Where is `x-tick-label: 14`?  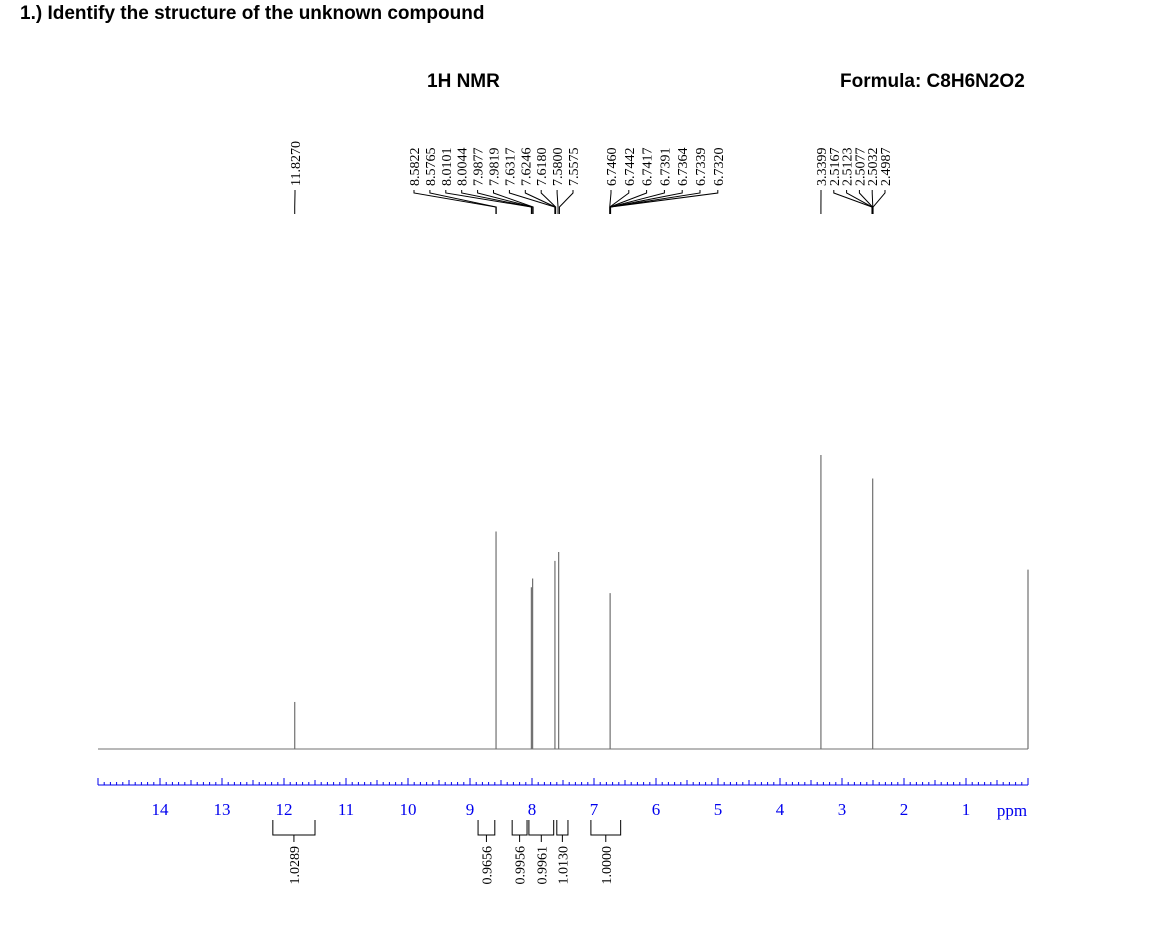 x-tick-label: 14 is located at coordinates (161, 809).